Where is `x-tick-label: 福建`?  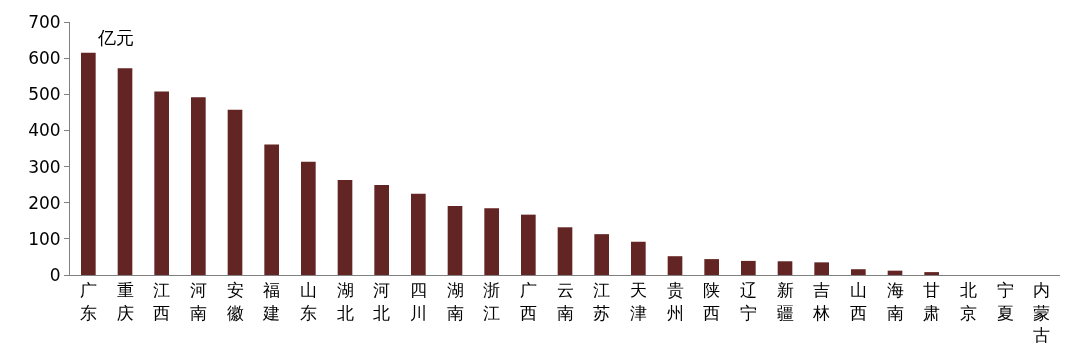
x-tick-label: 福建 is located at coordinates (271, 301).